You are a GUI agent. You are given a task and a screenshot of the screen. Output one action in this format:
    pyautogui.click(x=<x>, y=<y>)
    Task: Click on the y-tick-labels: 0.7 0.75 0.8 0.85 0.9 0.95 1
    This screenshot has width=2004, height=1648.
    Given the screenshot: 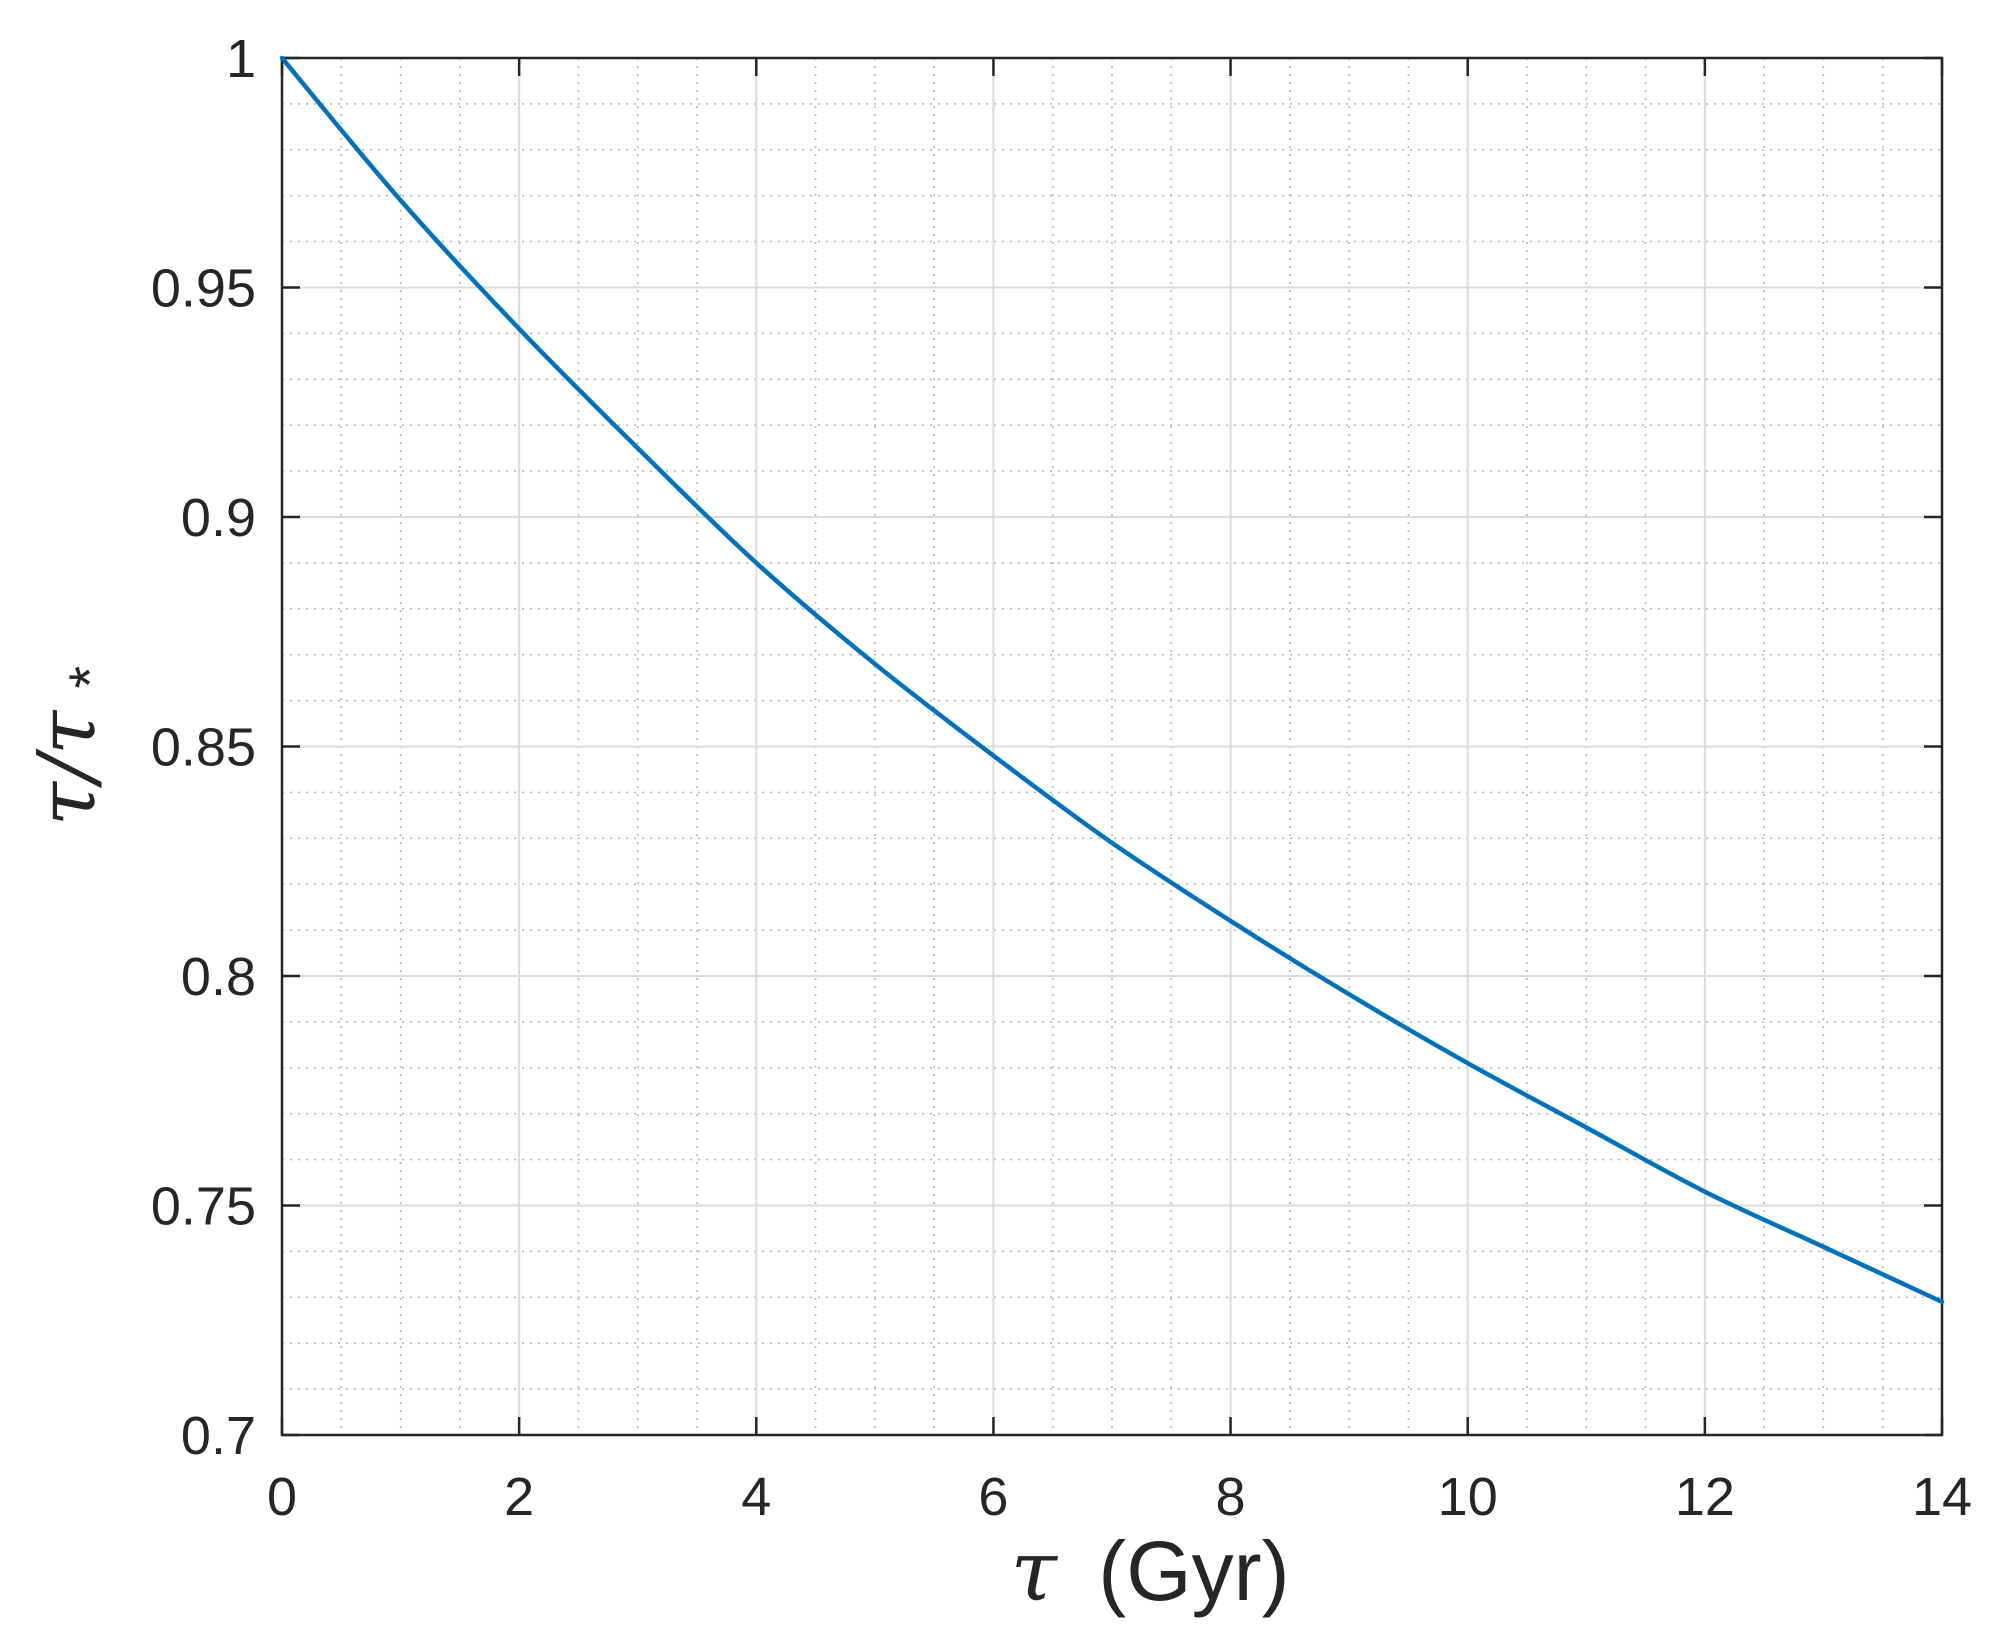 What is the action you would take?
    pyautogui.click(x=203, y=747)
    